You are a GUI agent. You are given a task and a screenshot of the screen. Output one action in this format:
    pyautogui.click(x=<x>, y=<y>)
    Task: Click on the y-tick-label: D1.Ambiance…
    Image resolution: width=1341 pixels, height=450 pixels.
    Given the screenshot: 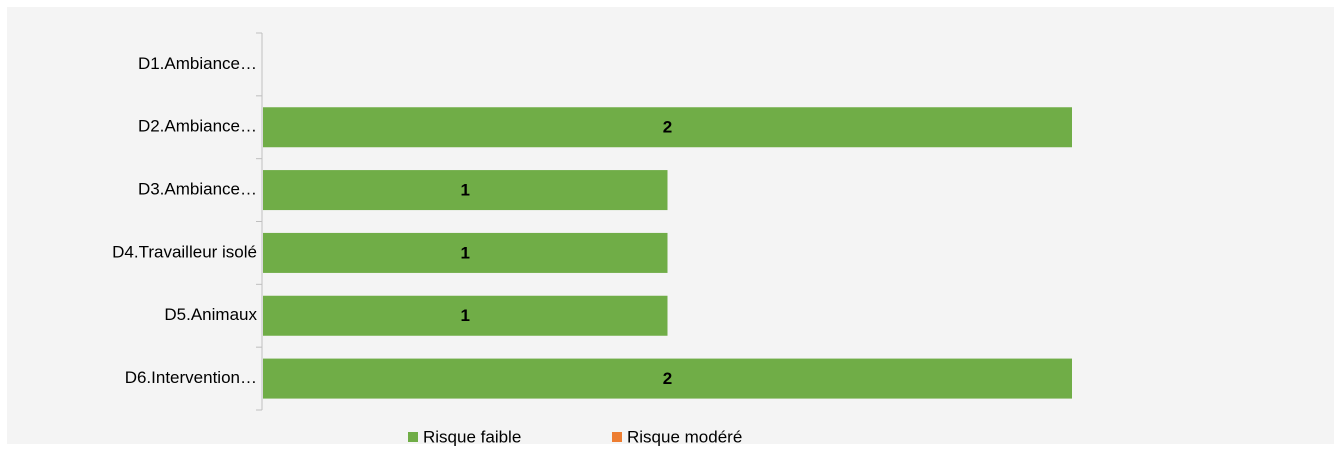 What is the action you would take?
    pyautogui.click(x=197, y=63)
    